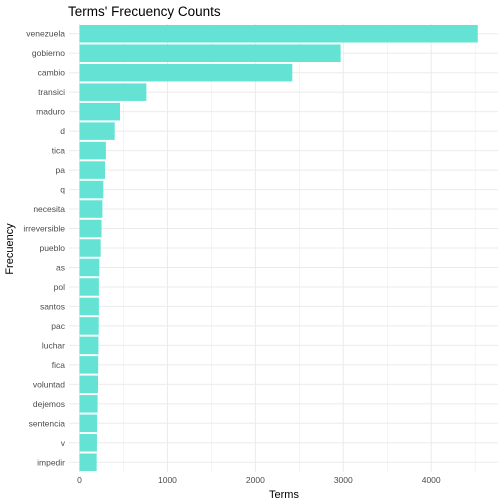  Describe the element at coordinates (343, 480) in the screenshot. I see `x-tick-label: 3000` at that location.